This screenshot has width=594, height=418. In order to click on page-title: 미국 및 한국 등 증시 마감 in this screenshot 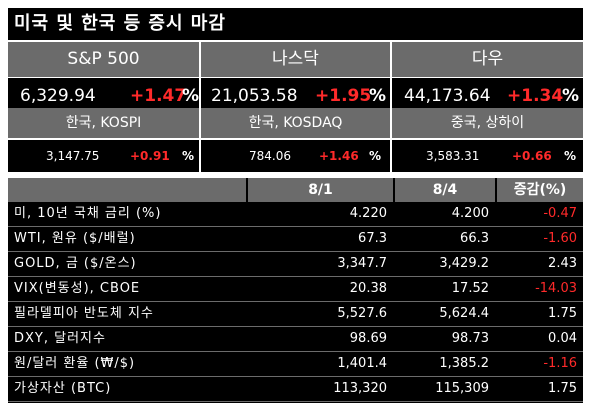, I will do `click(295, 24)`.